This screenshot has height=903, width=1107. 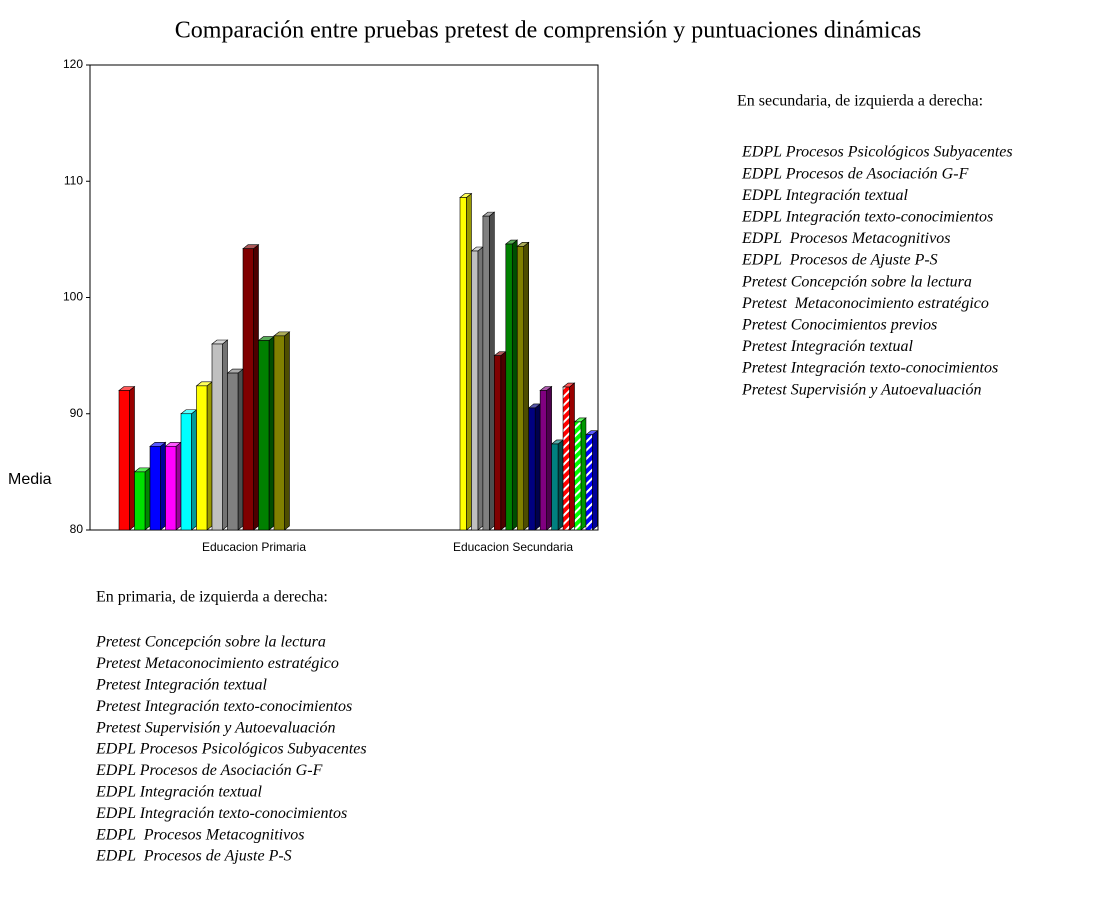 What do you see at coordinates (73, 297) in the screenshot?
I see `y-tick-label: 100` at bounding box center [73, 297].